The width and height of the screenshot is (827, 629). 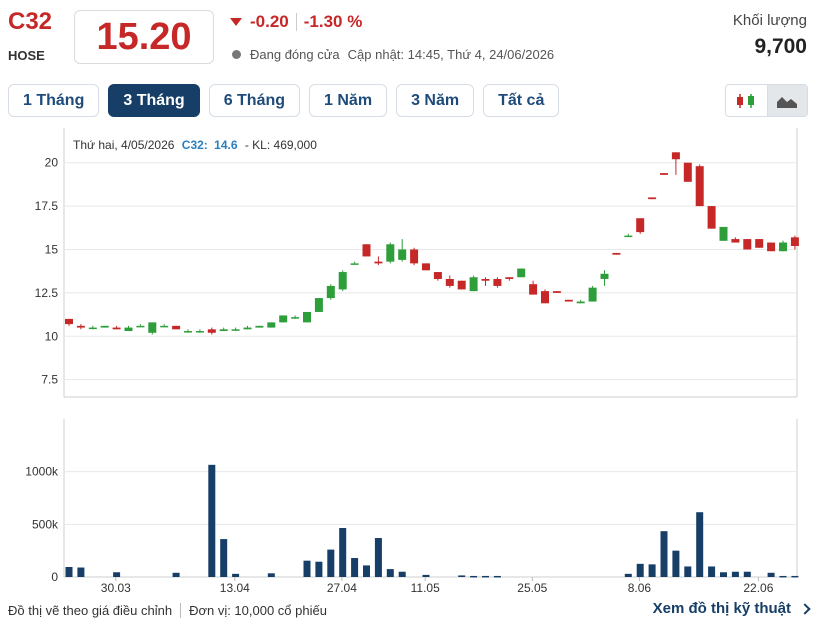 What do you see at coordinates (47, 293) in the screenshot?
I see `price-tick-label: 12.5` at bounding box center [47, 293].